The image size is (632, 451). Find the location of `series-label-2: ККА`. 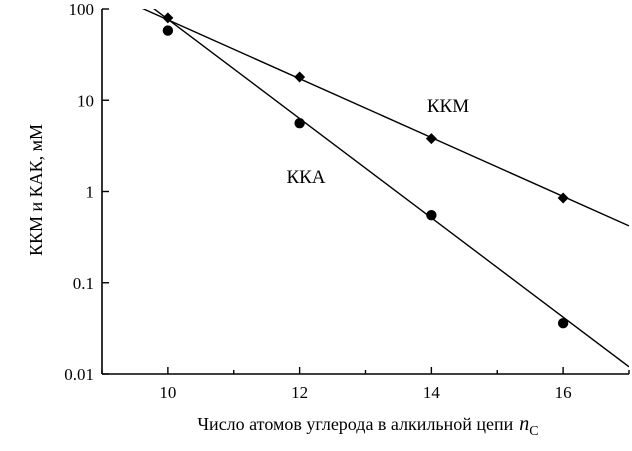

series-label-2: ККА is located at coordinates (305, 177).